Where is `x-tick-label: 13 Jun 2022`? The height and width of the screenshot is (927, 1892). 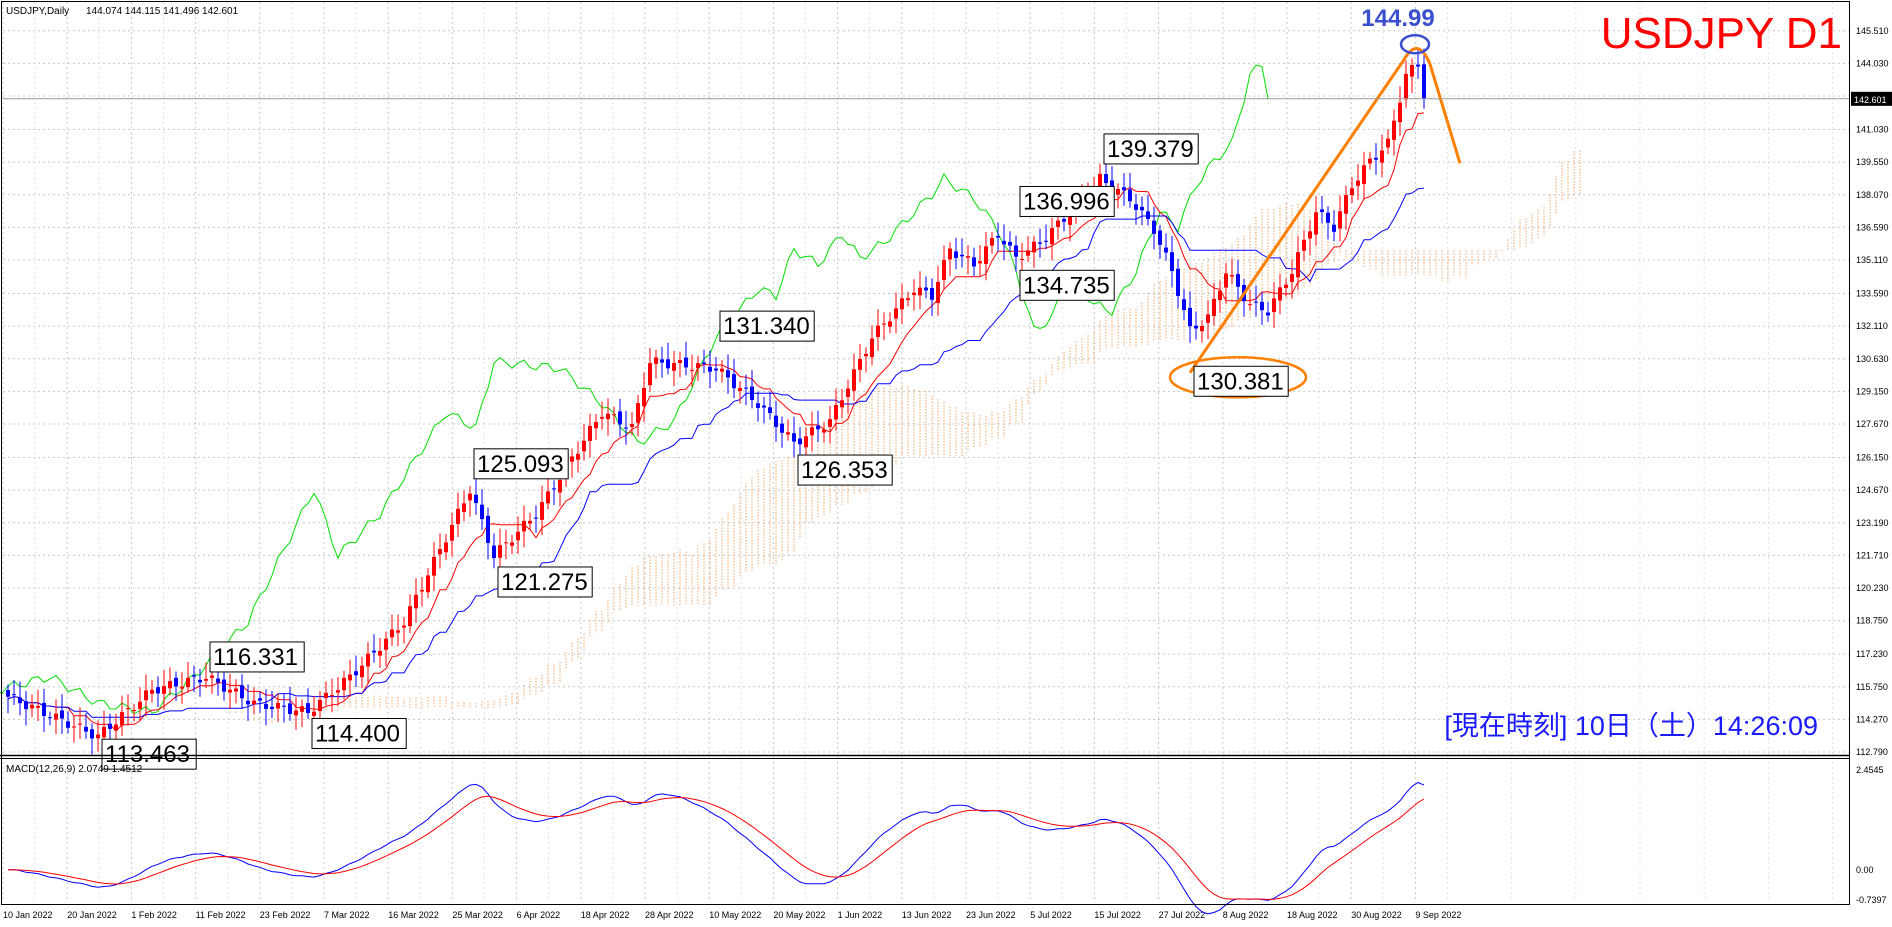
x-tick-label: 13 Jun 2022 is located at coordinates (927, 915).